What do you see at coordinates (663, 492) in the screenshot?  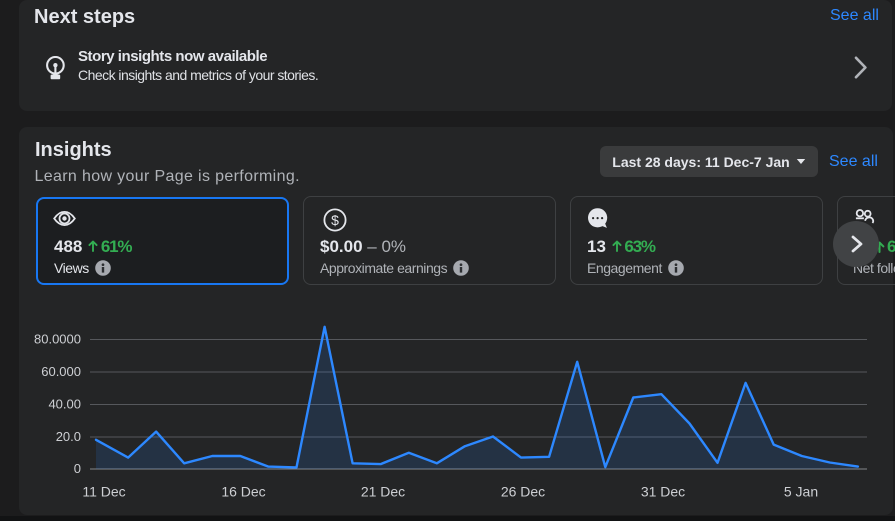 I see `svg-text: 31 Dec` at bounding box center [663, 492].